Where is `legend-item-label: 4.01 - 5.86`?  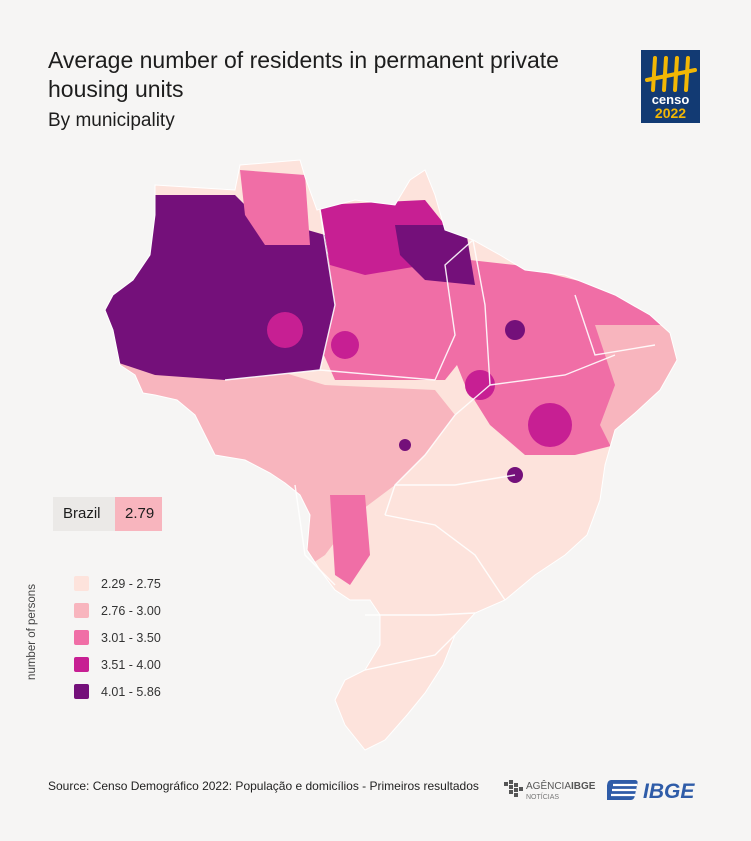
legend-item-label: 4.01 - 5.86 is located at coordinates (131, 691).